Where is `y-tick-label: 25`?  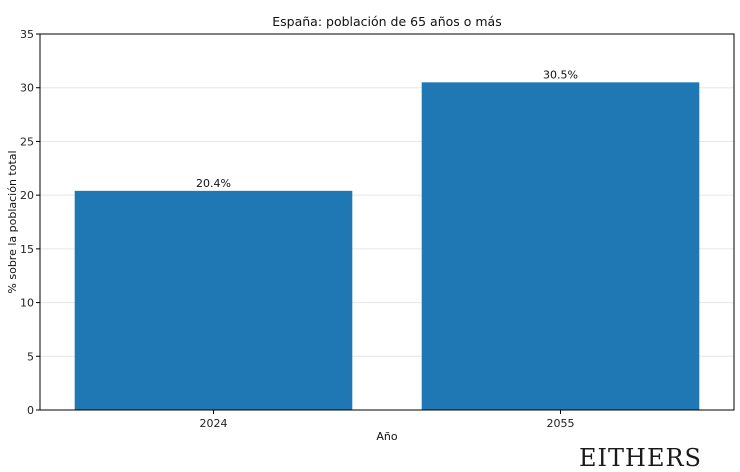 y-tick-label: 25 is located at coordinates (27, 141).